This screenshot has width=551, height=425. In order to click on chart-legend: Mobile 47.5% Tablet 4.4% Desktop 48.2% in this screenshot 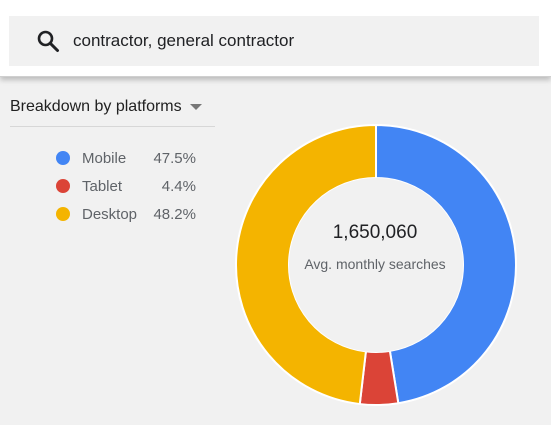, I will do `click(126, 186)`.